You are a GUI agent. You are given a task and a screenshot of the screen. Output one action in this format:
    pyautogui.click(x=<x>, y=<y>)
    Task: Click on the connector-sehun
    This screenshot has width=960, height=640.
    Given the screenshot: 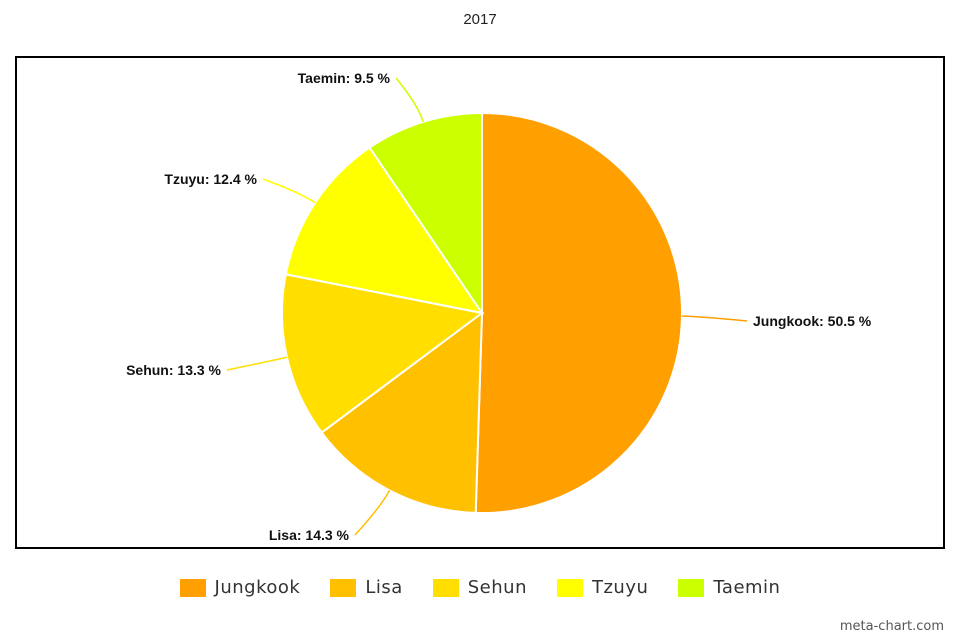 What is the action you would take?
    pyautogui.click(x=257, y=363)
    